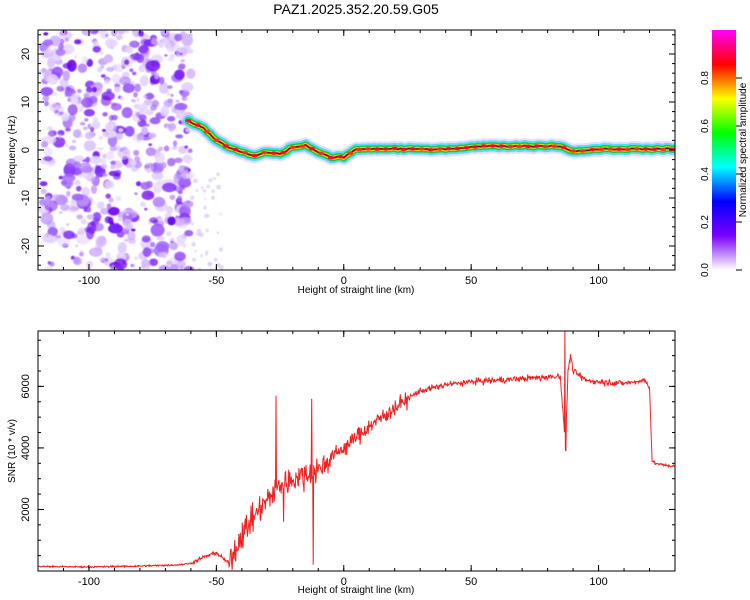 Image resolution: width=750 pixels, height=600 pixels. I want to click on snr-ytick-label: 6000, so click(26, 386).